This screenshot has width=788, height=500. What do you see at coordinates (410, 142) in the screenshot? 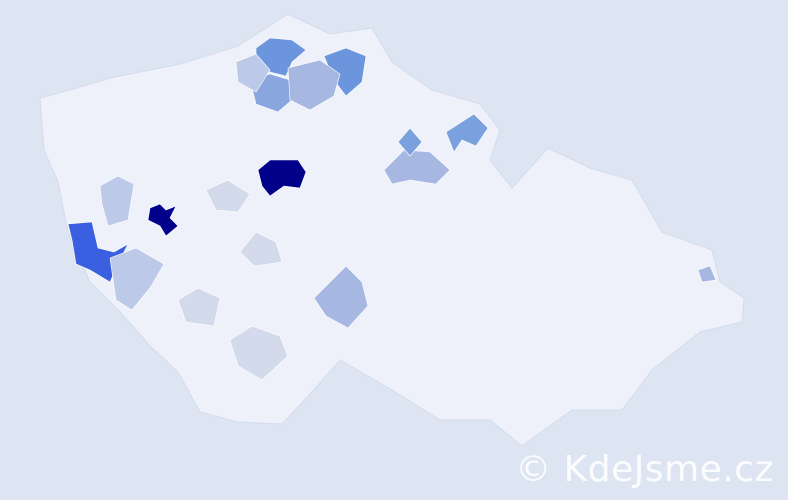
I see `district-r11` at bounding box center [410, 142].